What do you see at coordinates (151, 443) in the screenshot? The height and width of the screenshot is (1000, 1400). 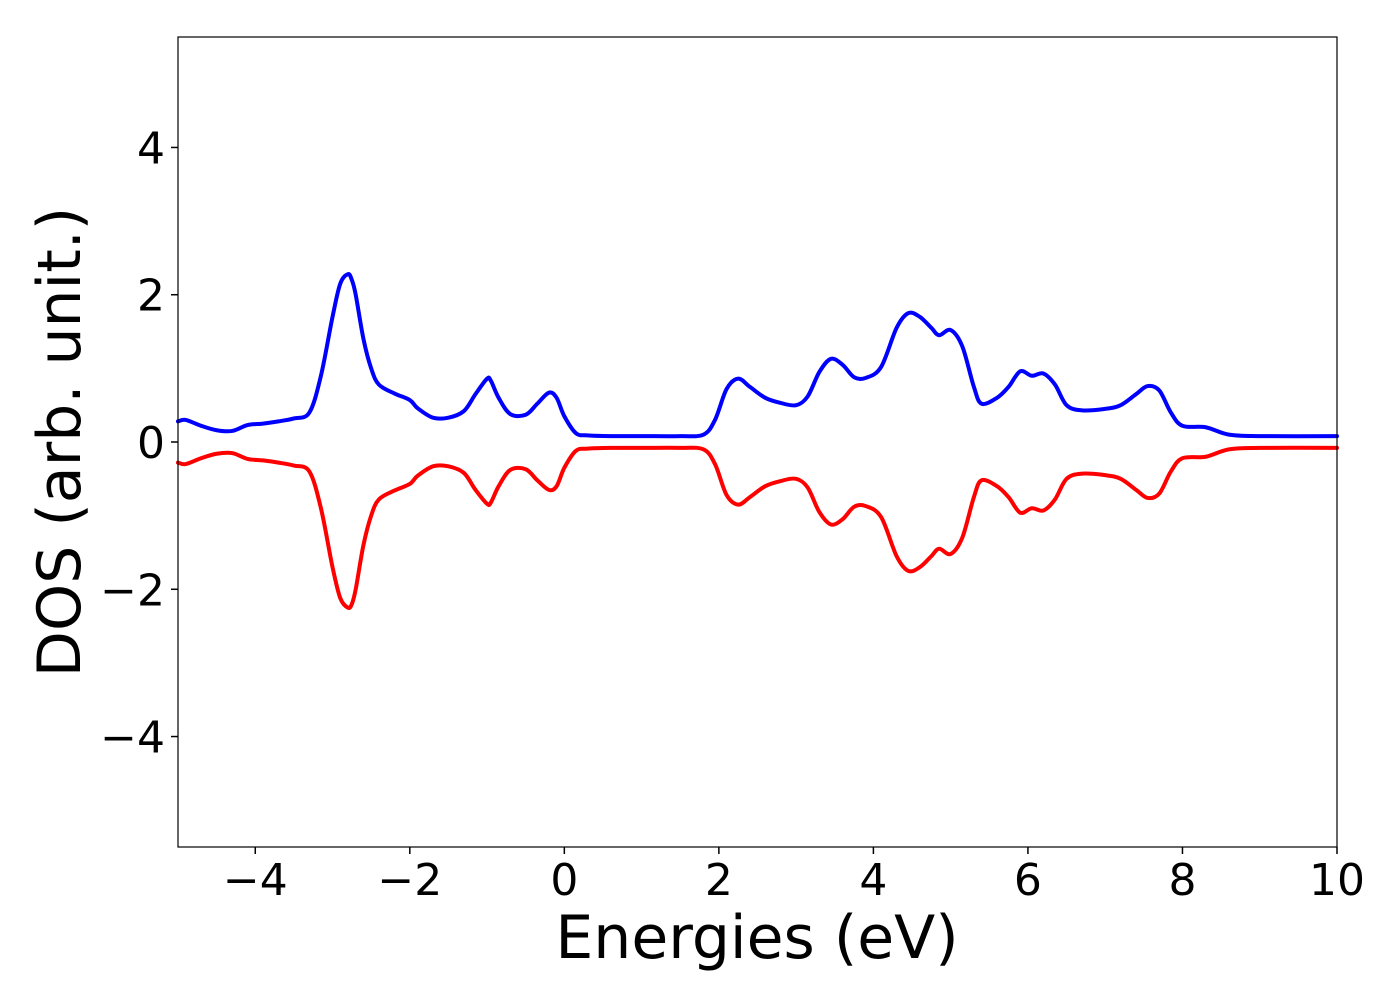 I see `y-tick-label: 0` at bounding box center [151, 443].